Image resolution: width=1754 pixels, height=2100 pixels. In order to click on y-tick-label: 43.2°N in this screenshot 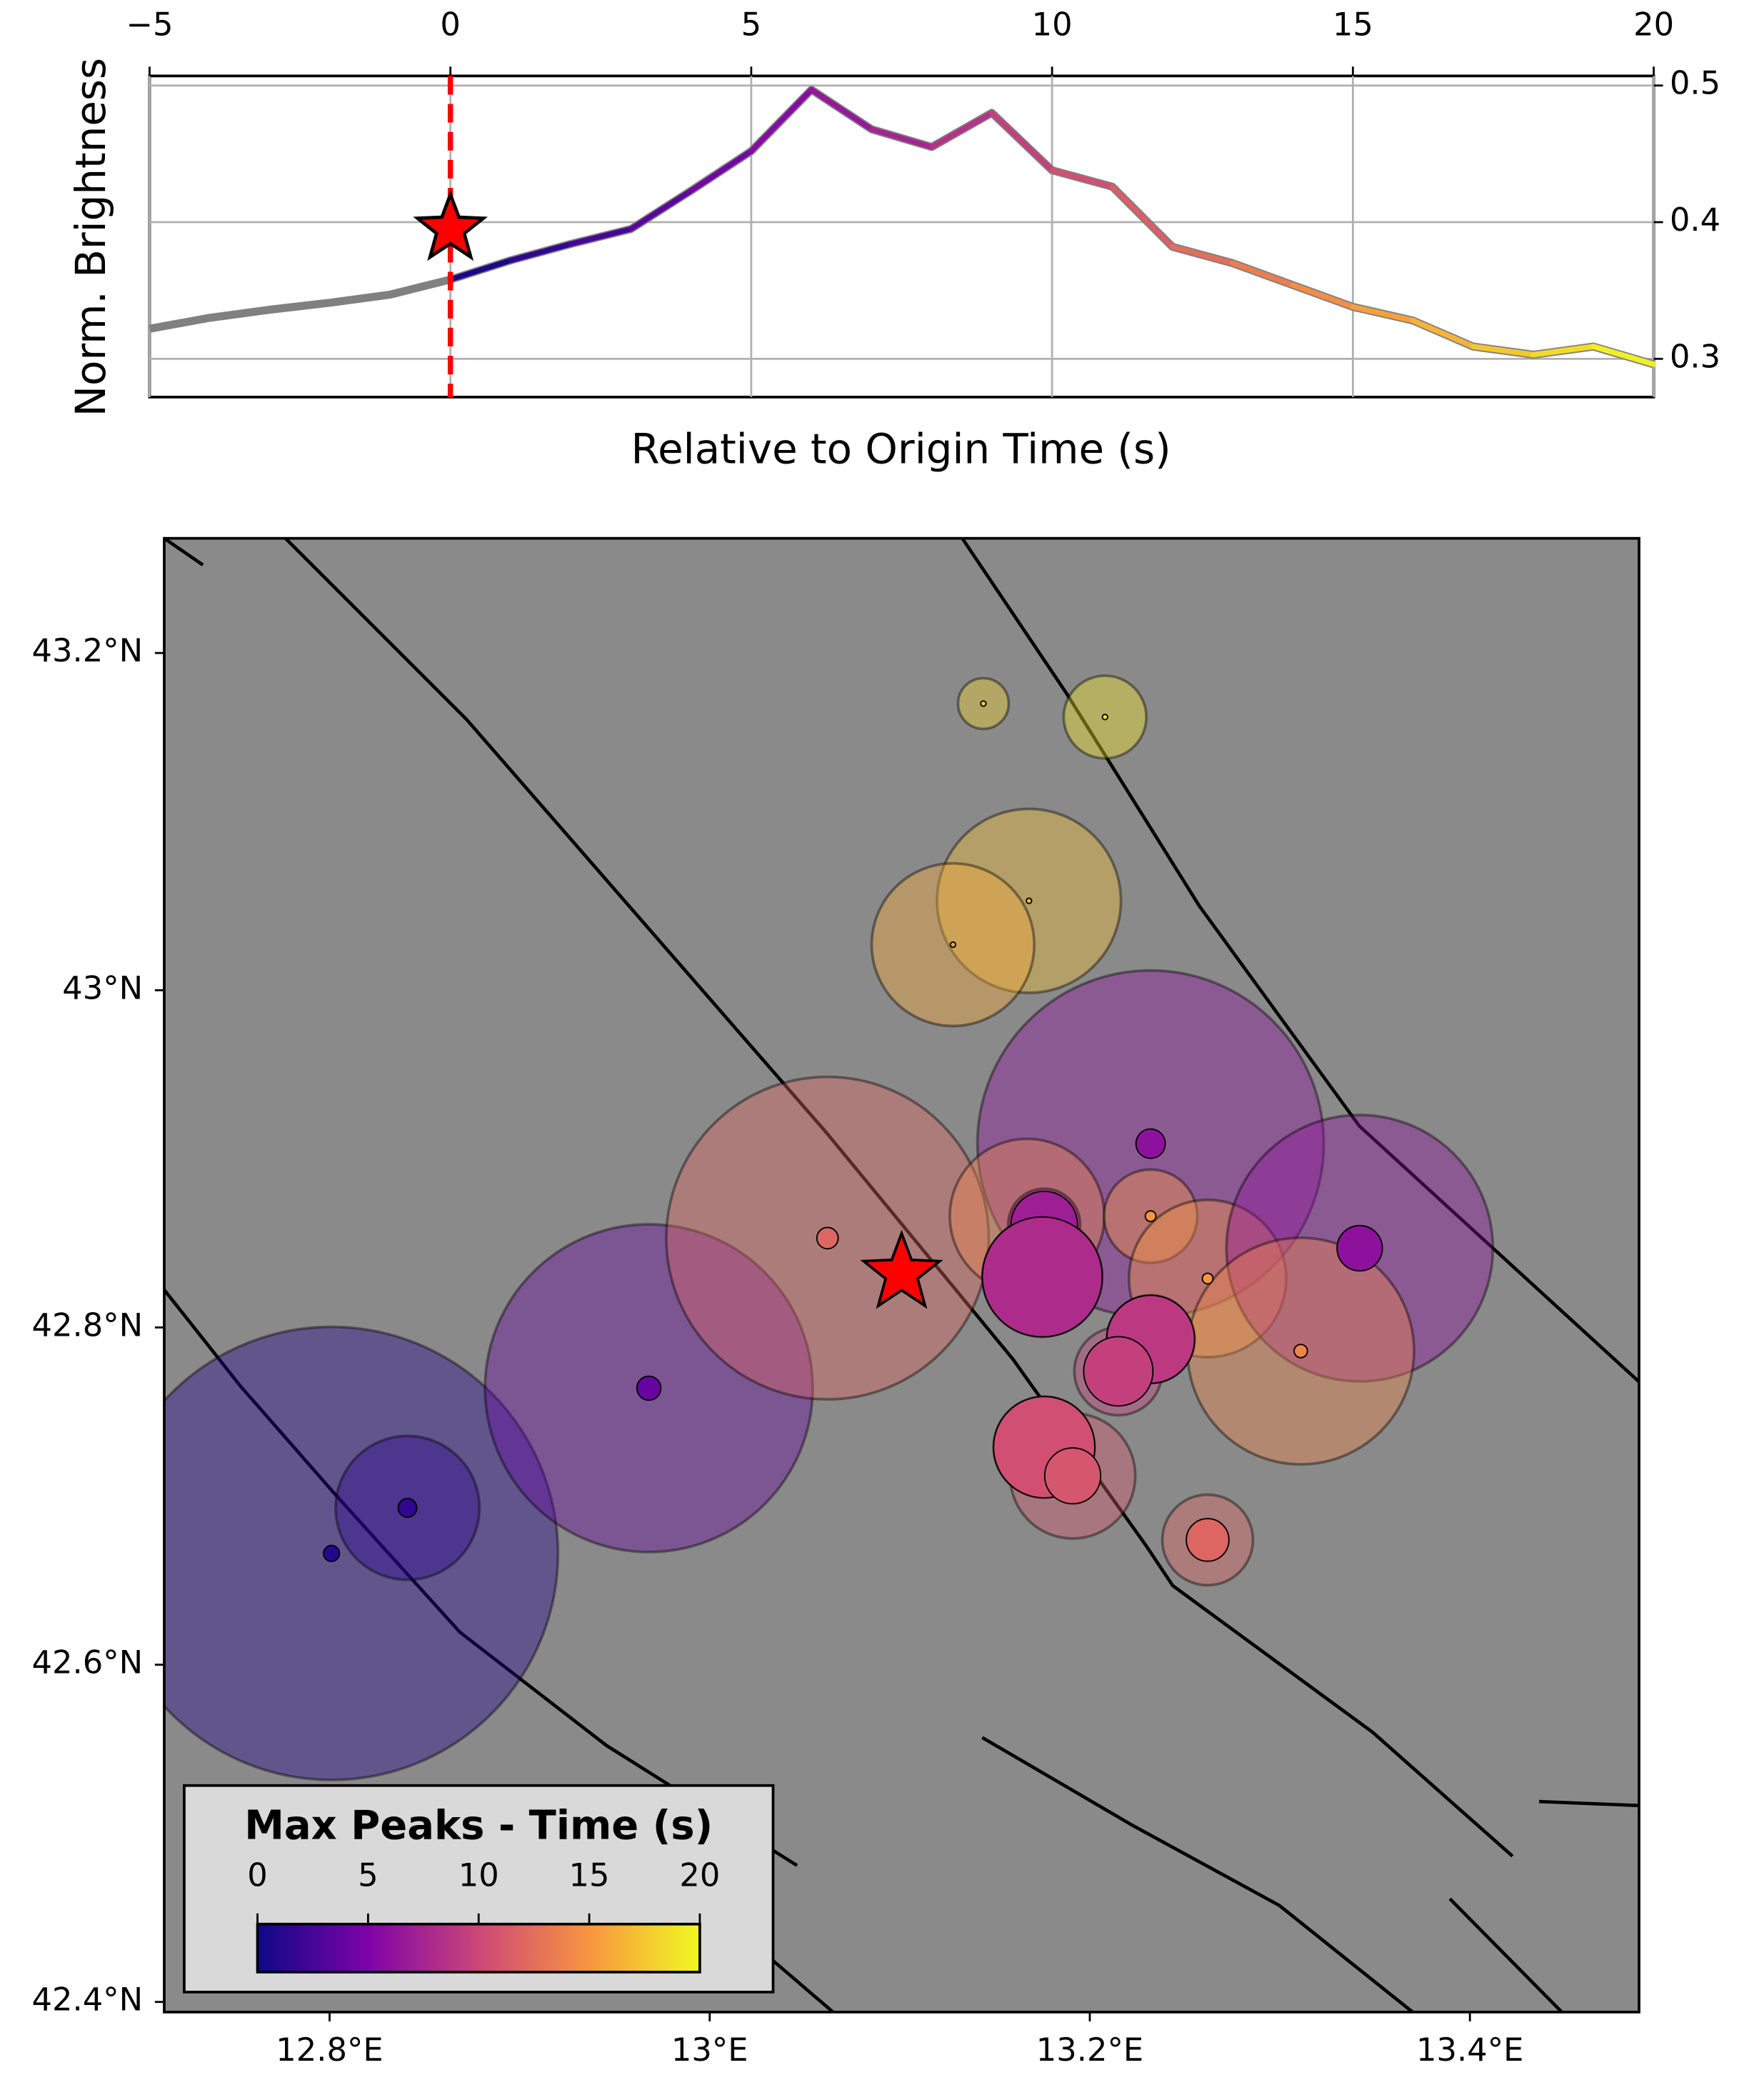, I will do `click(88, 650)`.